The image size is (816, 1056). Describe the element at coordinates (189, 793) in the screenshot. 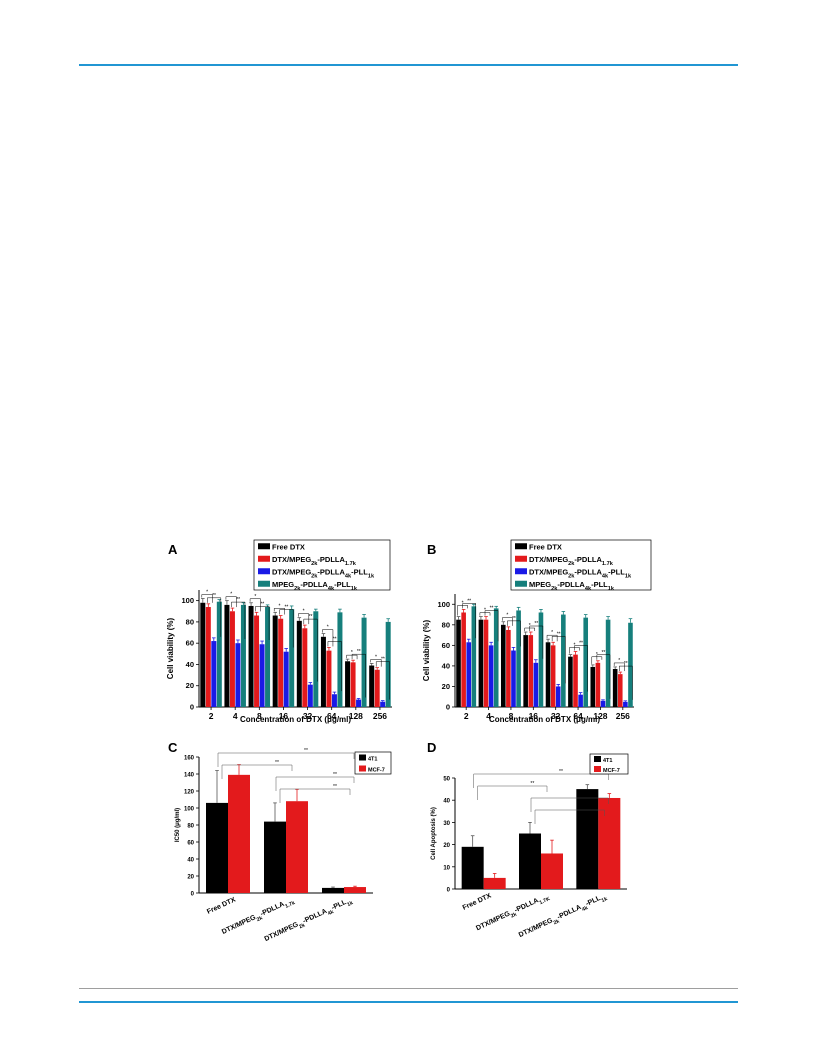

I see `y-tick-label: 120` at that location.